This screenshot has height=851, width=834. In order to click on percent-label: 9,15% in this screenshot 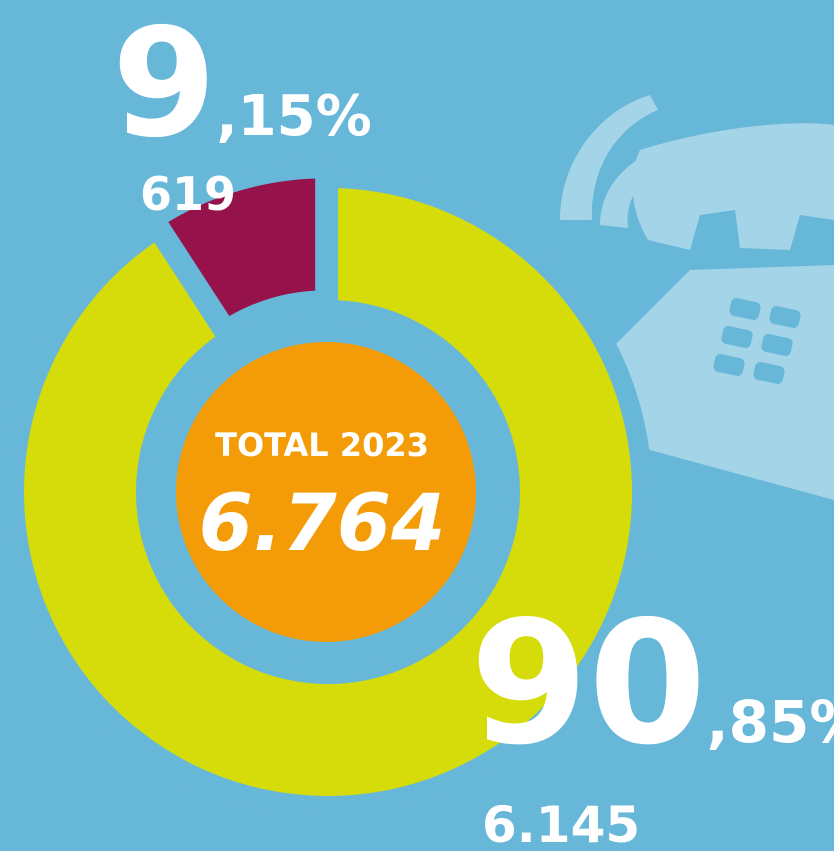, I will do `click(242, 85)`.